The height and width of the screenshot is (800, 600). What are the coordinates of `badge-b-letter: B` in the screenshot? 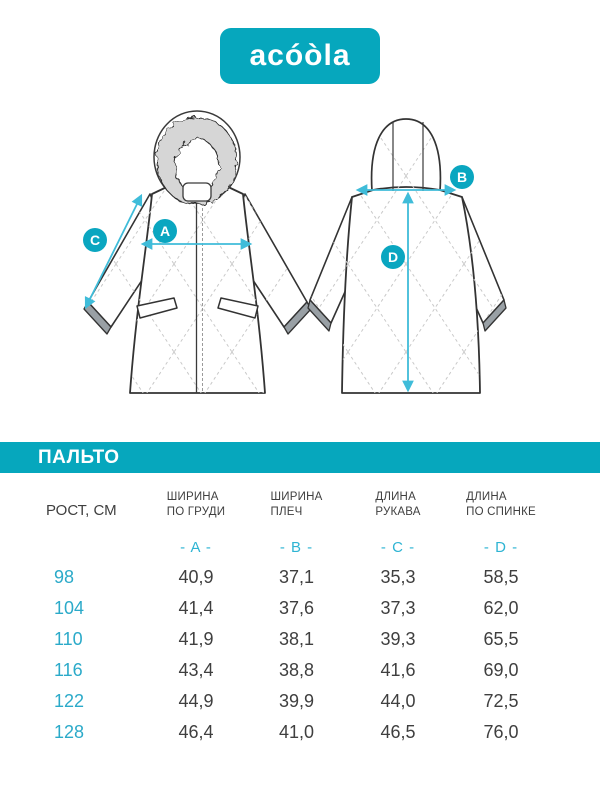 It's located at (462, 177).